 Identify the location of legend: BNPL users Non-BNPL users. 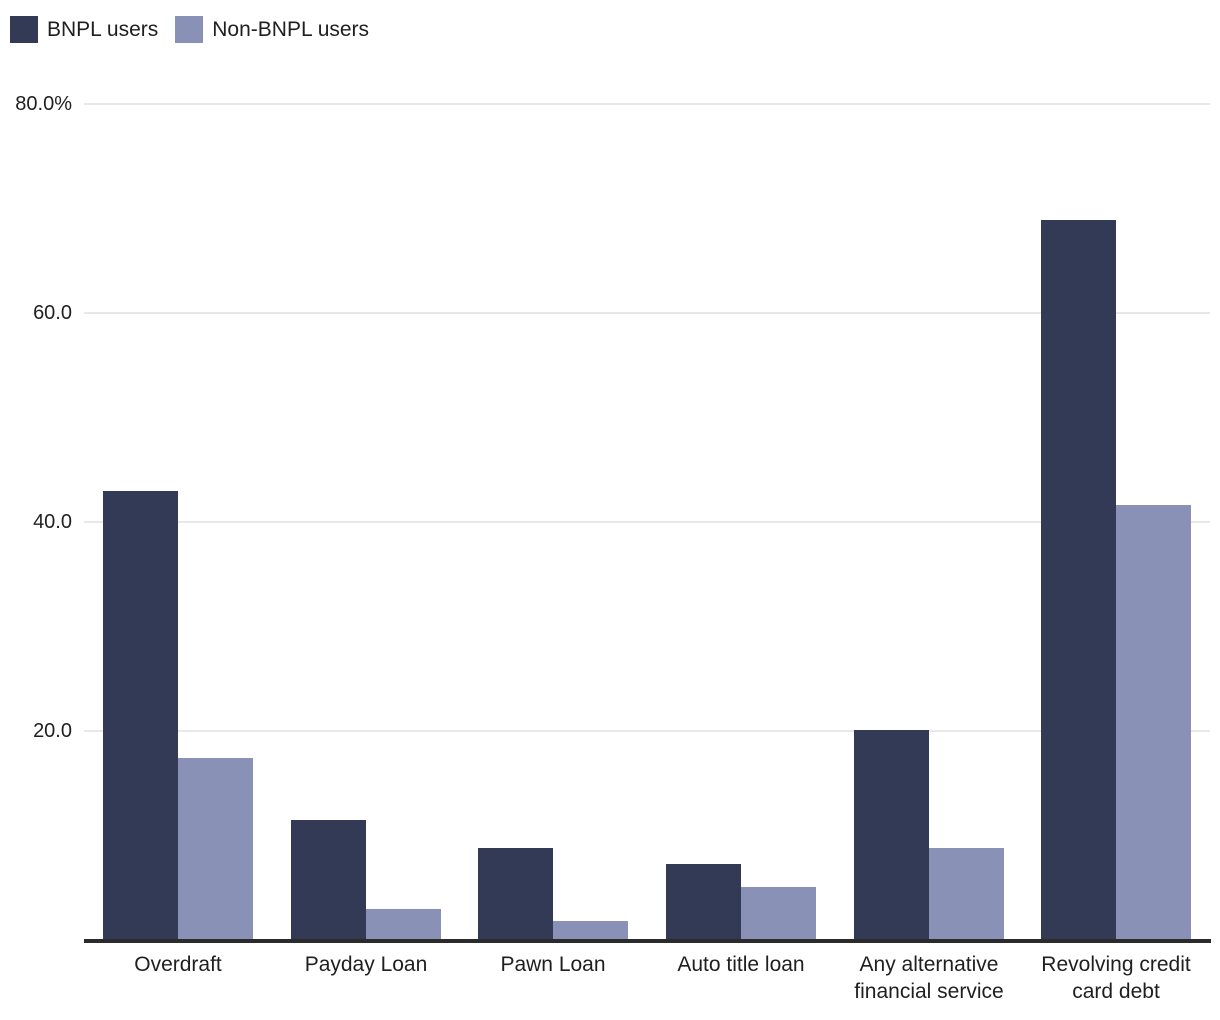
(189, 29).